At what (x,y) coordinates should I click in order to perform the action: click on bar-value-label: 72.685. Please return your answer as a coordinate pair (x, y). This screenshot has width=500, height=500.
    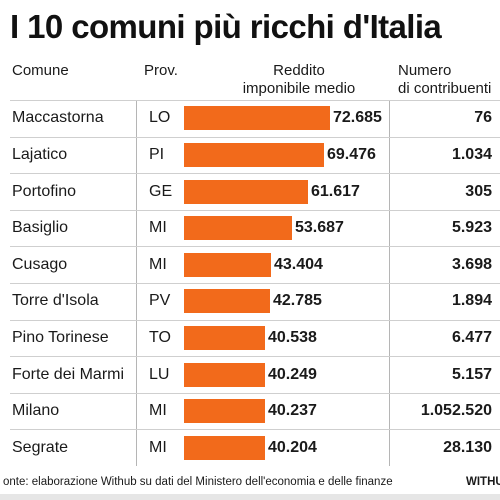
    Looking at the image, I should click on (357, 117).